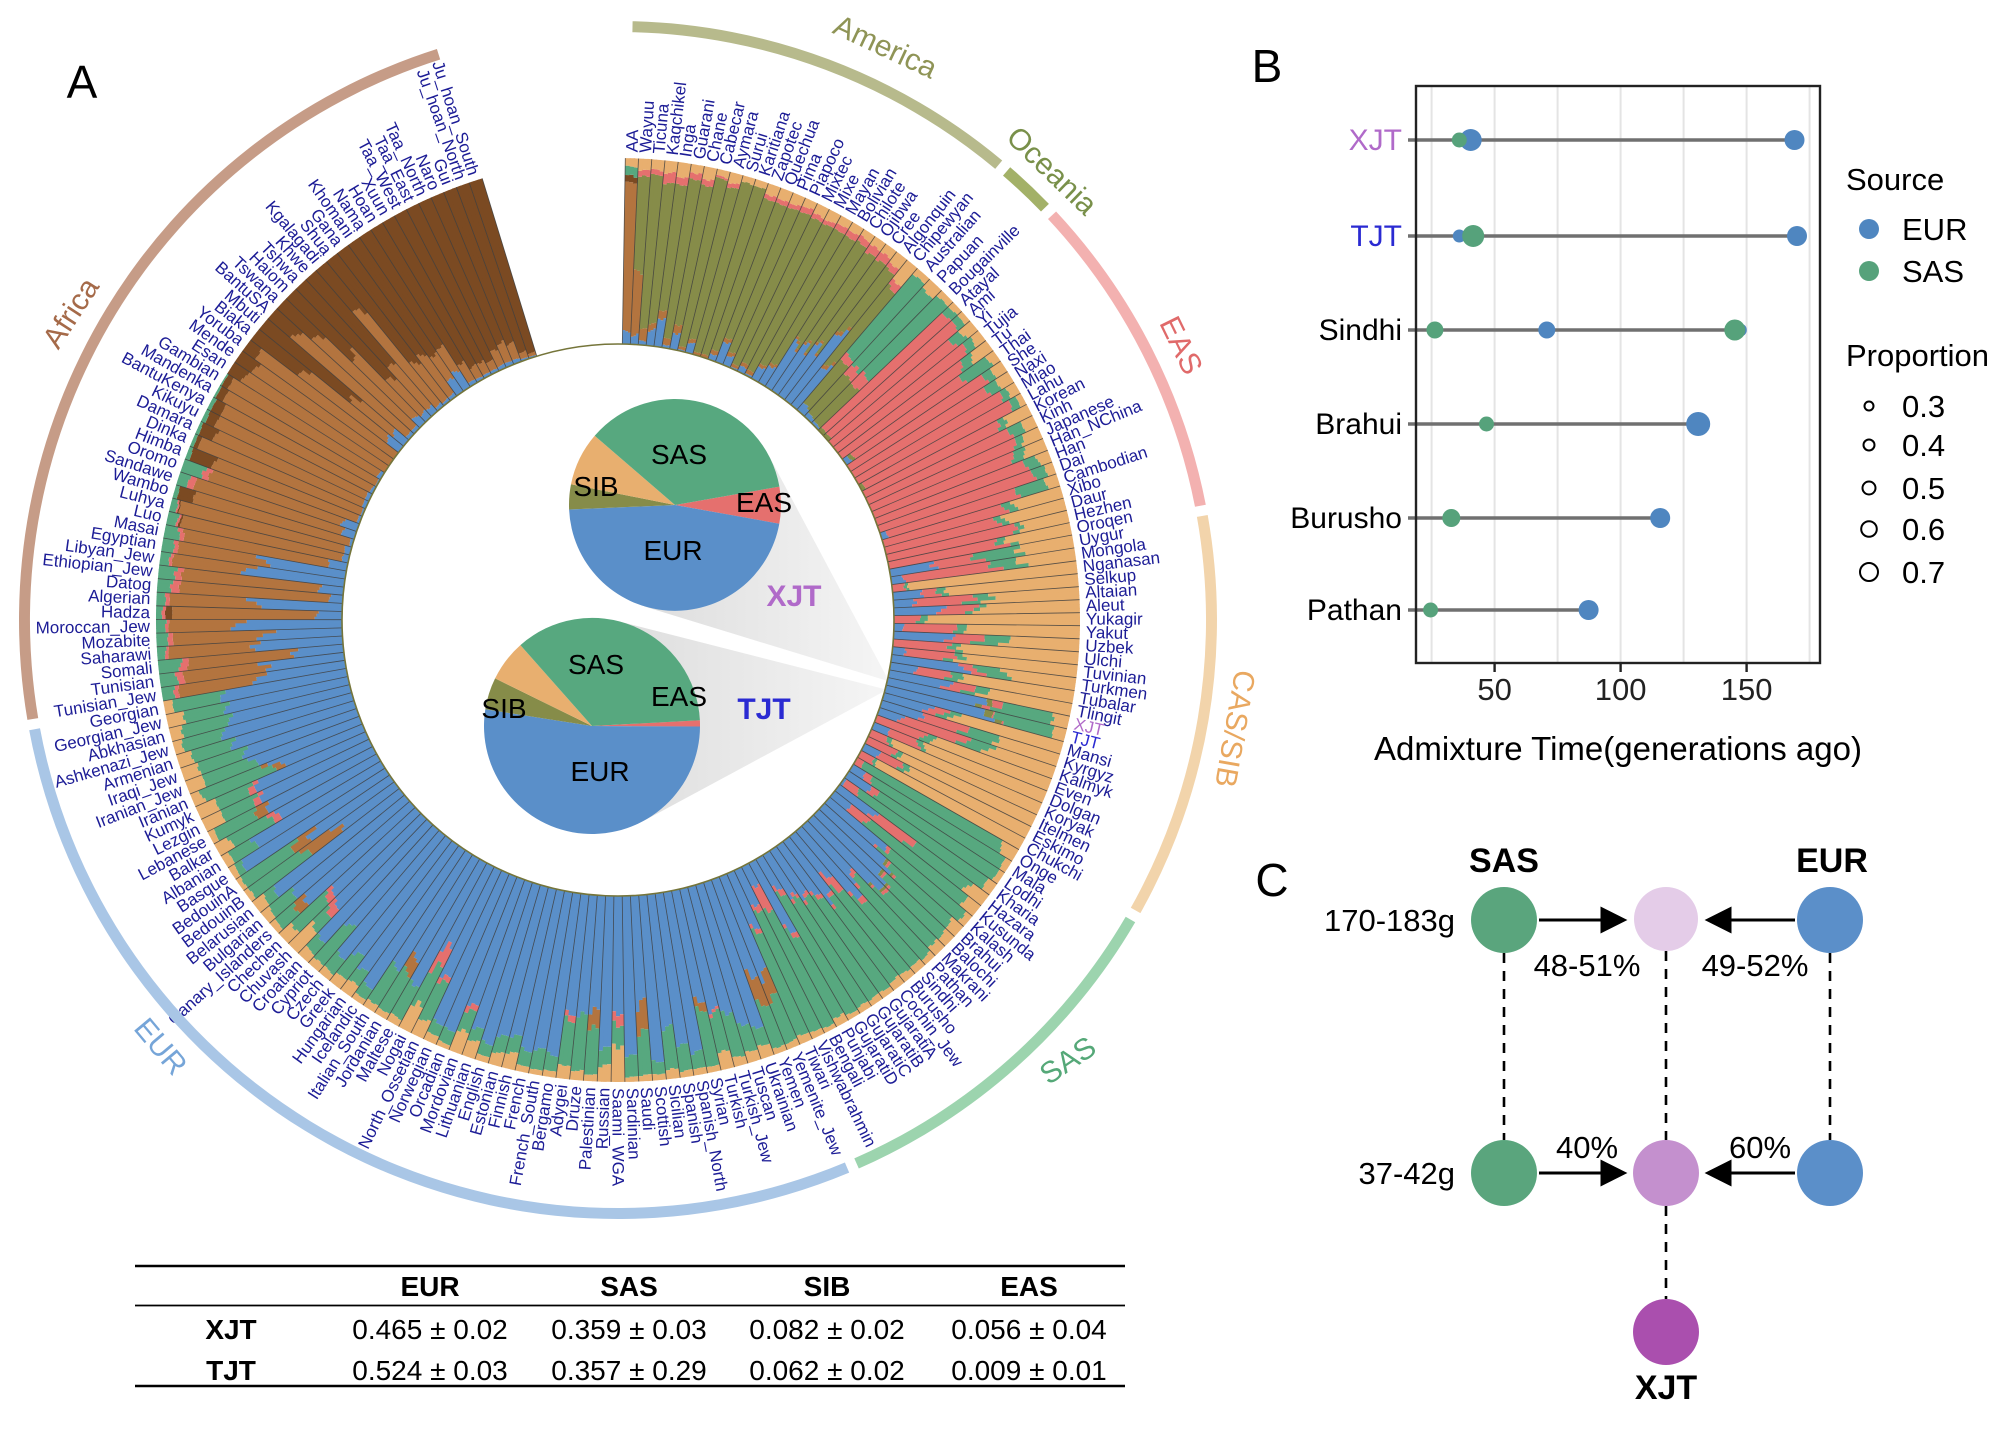 The height and width of the screenshot is (1445, 2012). I want to click on svg-text: Uzbek, so click(1110, 647).